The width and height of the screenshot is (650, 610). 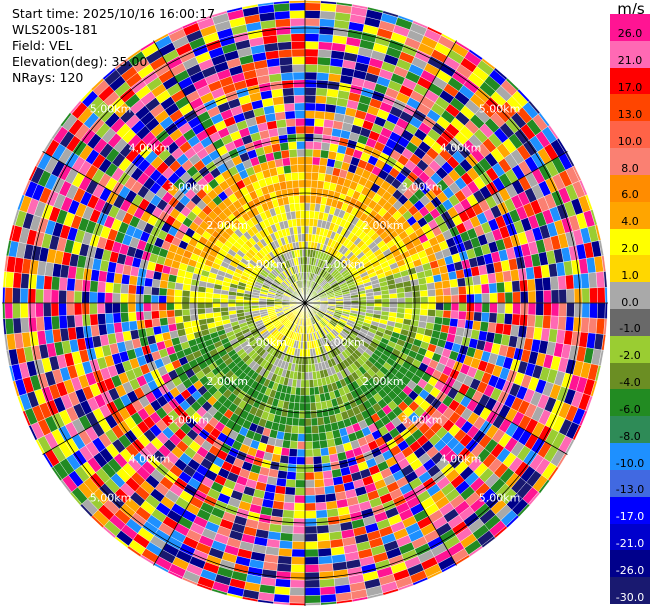 What do you see at coordinates (630, 463) in the screenshot?
I see `colorbar-tick-label: -10.0` at bounding box center [630, 463].